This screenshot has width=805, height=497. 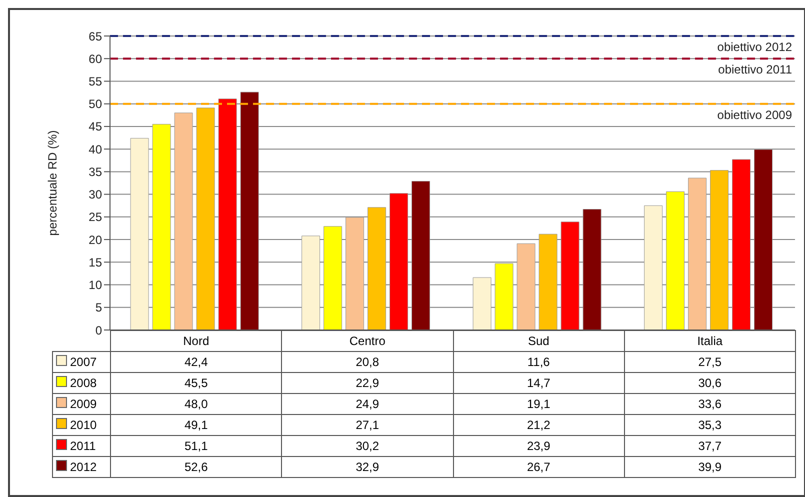 What do you see at coordinates (710, 383) in the screenshot?
I see `data-label: 30,6` at bounding box center [710, 383].